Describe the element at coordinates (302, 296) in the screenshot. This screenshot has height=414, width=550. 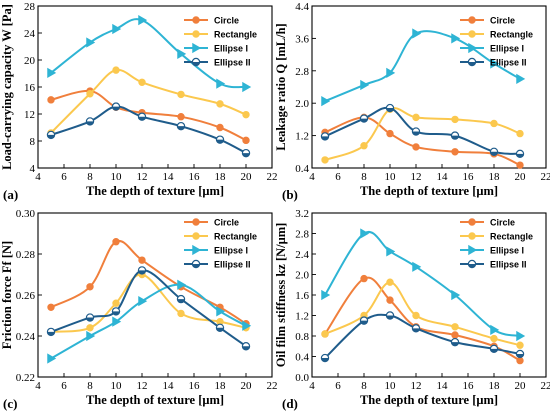
I see `panel-4-y-tick-label-4: 1.6` at that location.